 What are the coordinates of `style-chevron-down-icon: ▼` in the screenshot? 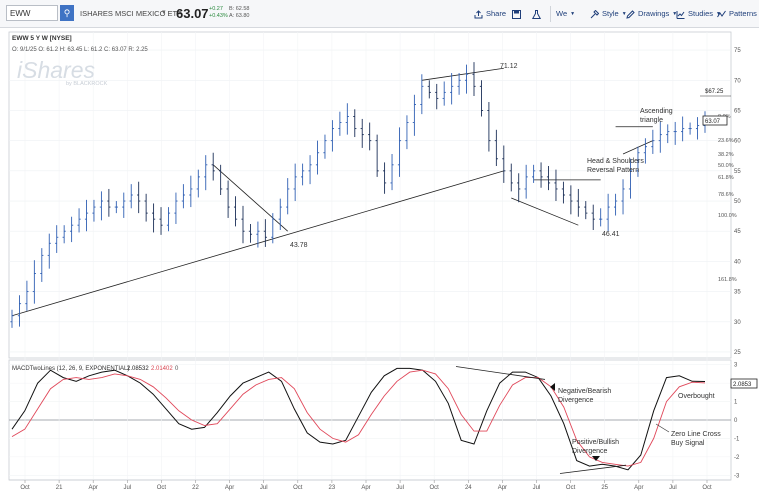 It's located at (624, 14).